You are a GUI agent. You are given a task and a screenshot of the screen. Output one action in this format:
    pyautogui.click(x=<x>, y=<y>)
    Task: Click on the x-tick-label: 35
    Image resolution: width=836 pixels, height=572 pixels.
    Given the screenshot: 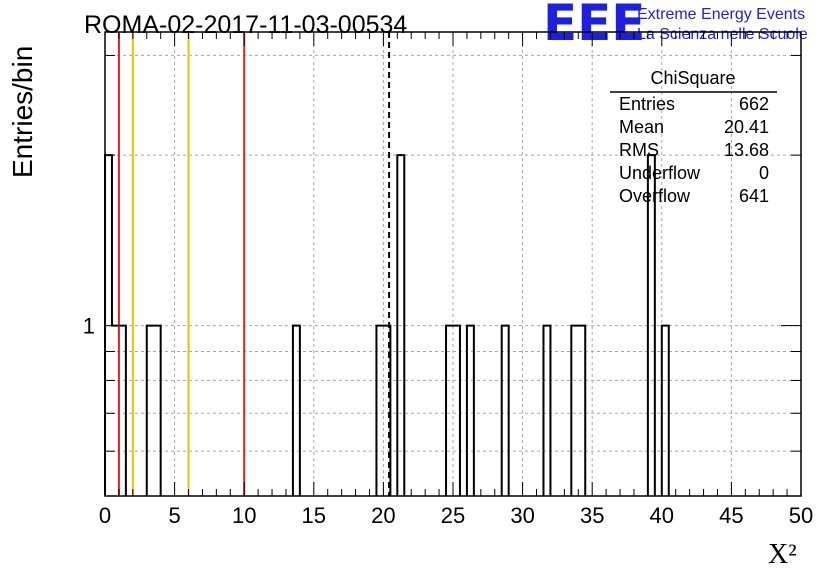 What is the action you would take?
    pyautogui.click(x=592, y=515)
    